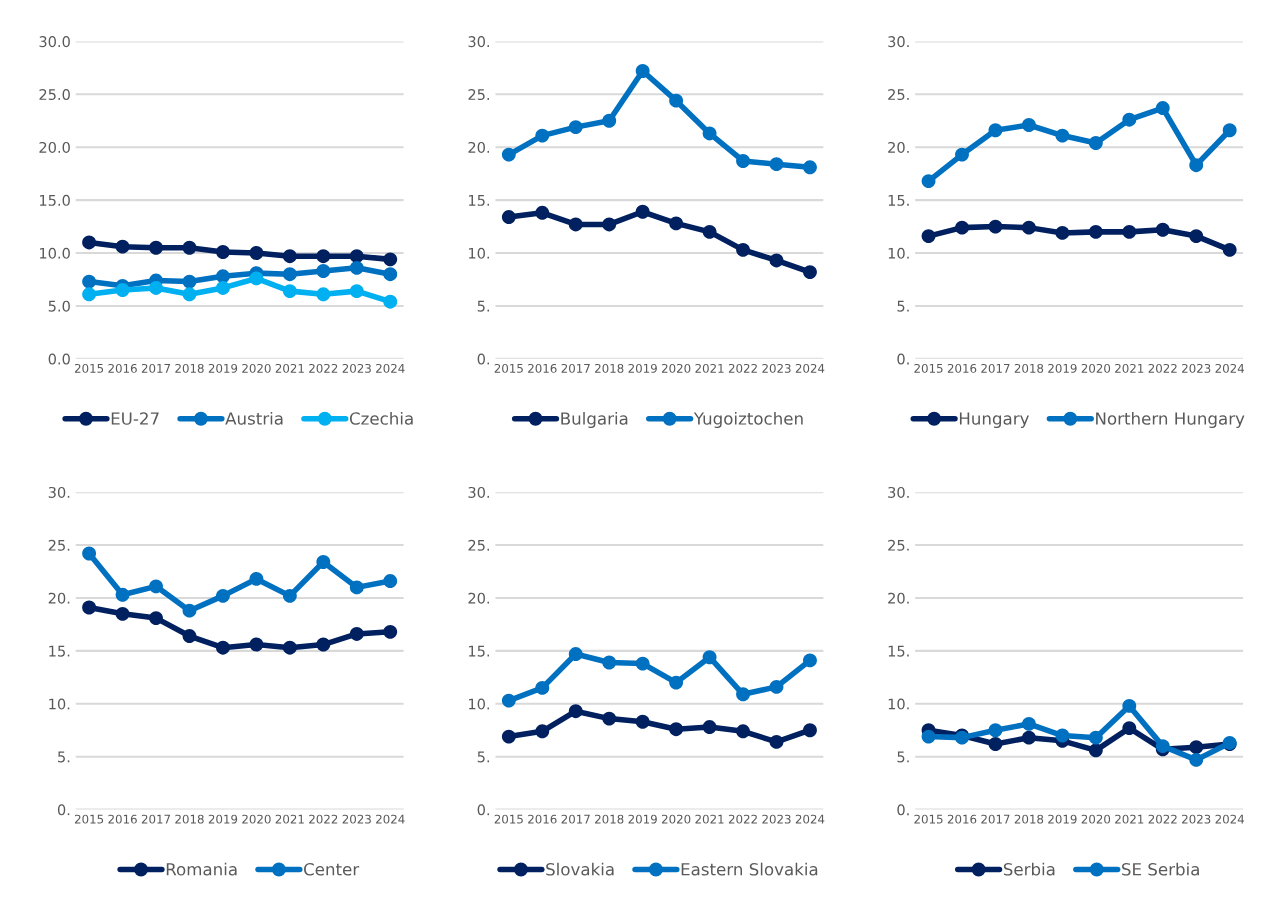  Describe the element at coordinates (63, 810) in the screenshot. I see `y-tick-label: 0.` at that location.